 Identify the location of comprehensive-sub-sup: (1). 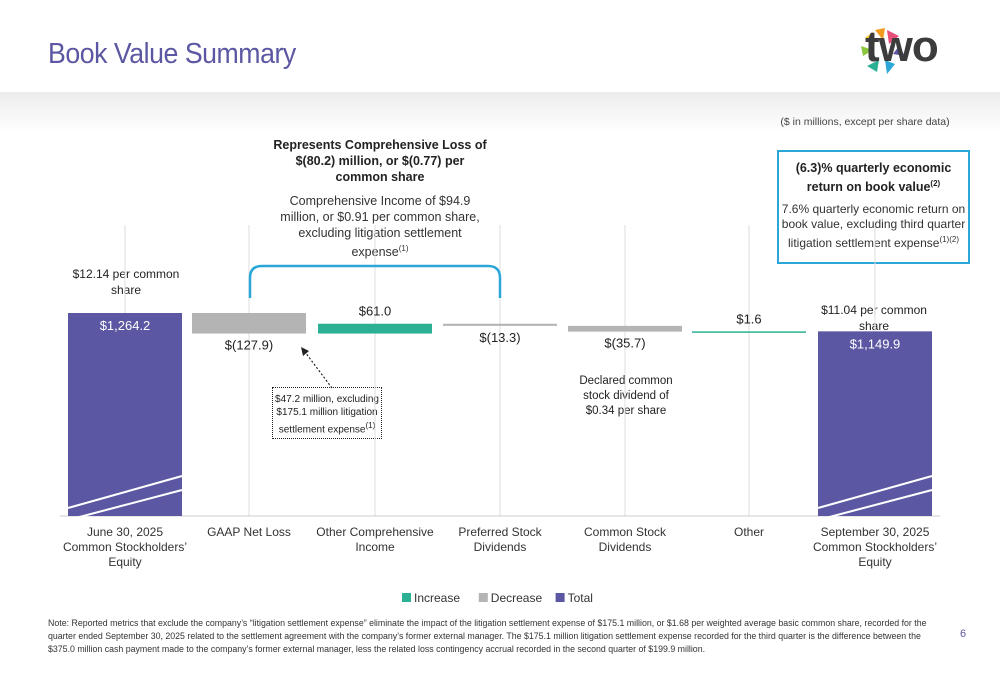
(403, 248).